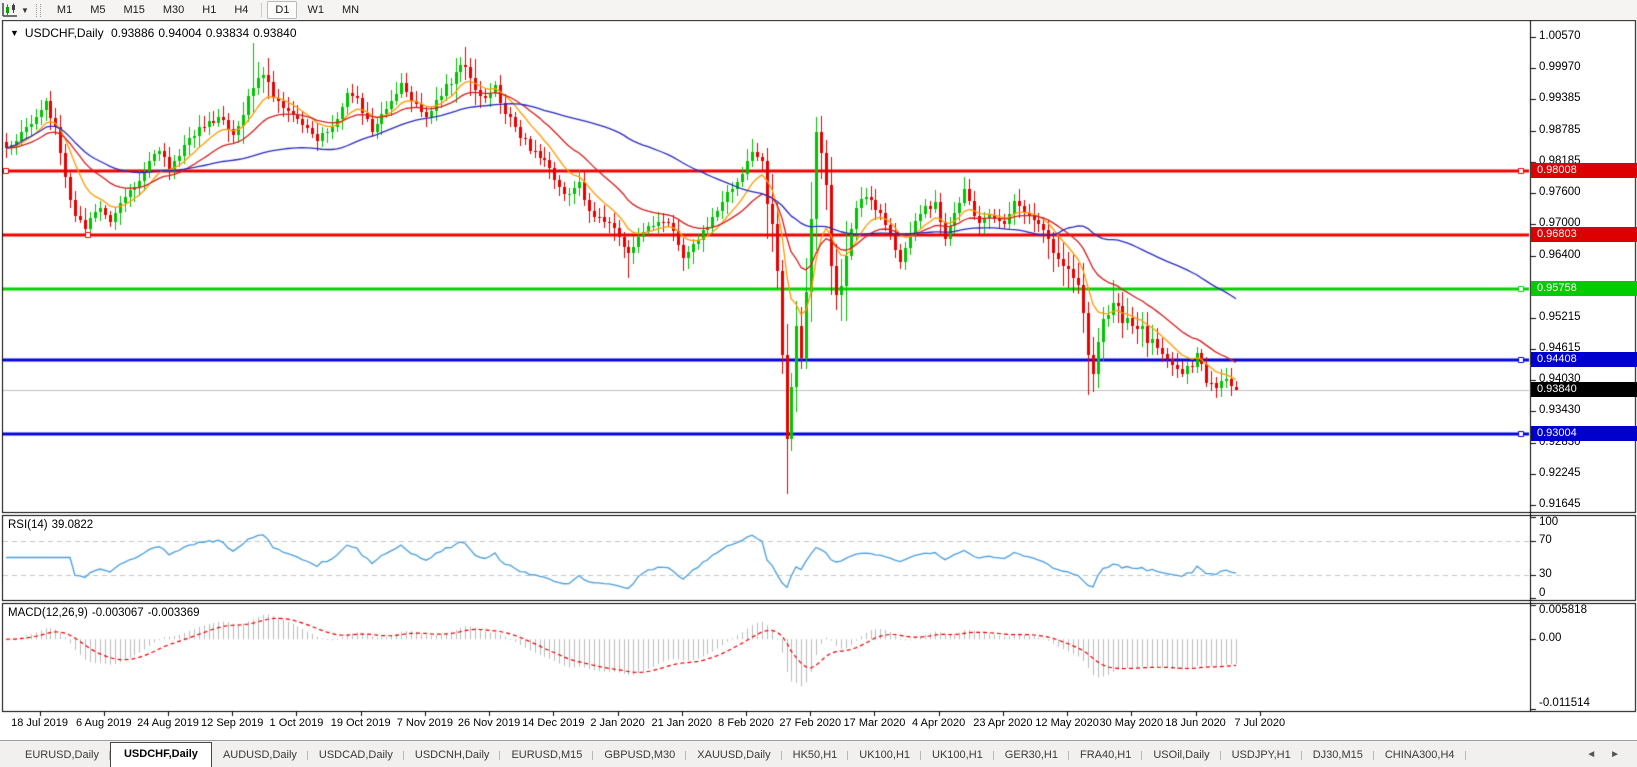 The image size is (1637, 767). Describe the element at coordinates (48, 613) in the screenshot. I see `macd-name: MACD(12,26,9)` at that location.